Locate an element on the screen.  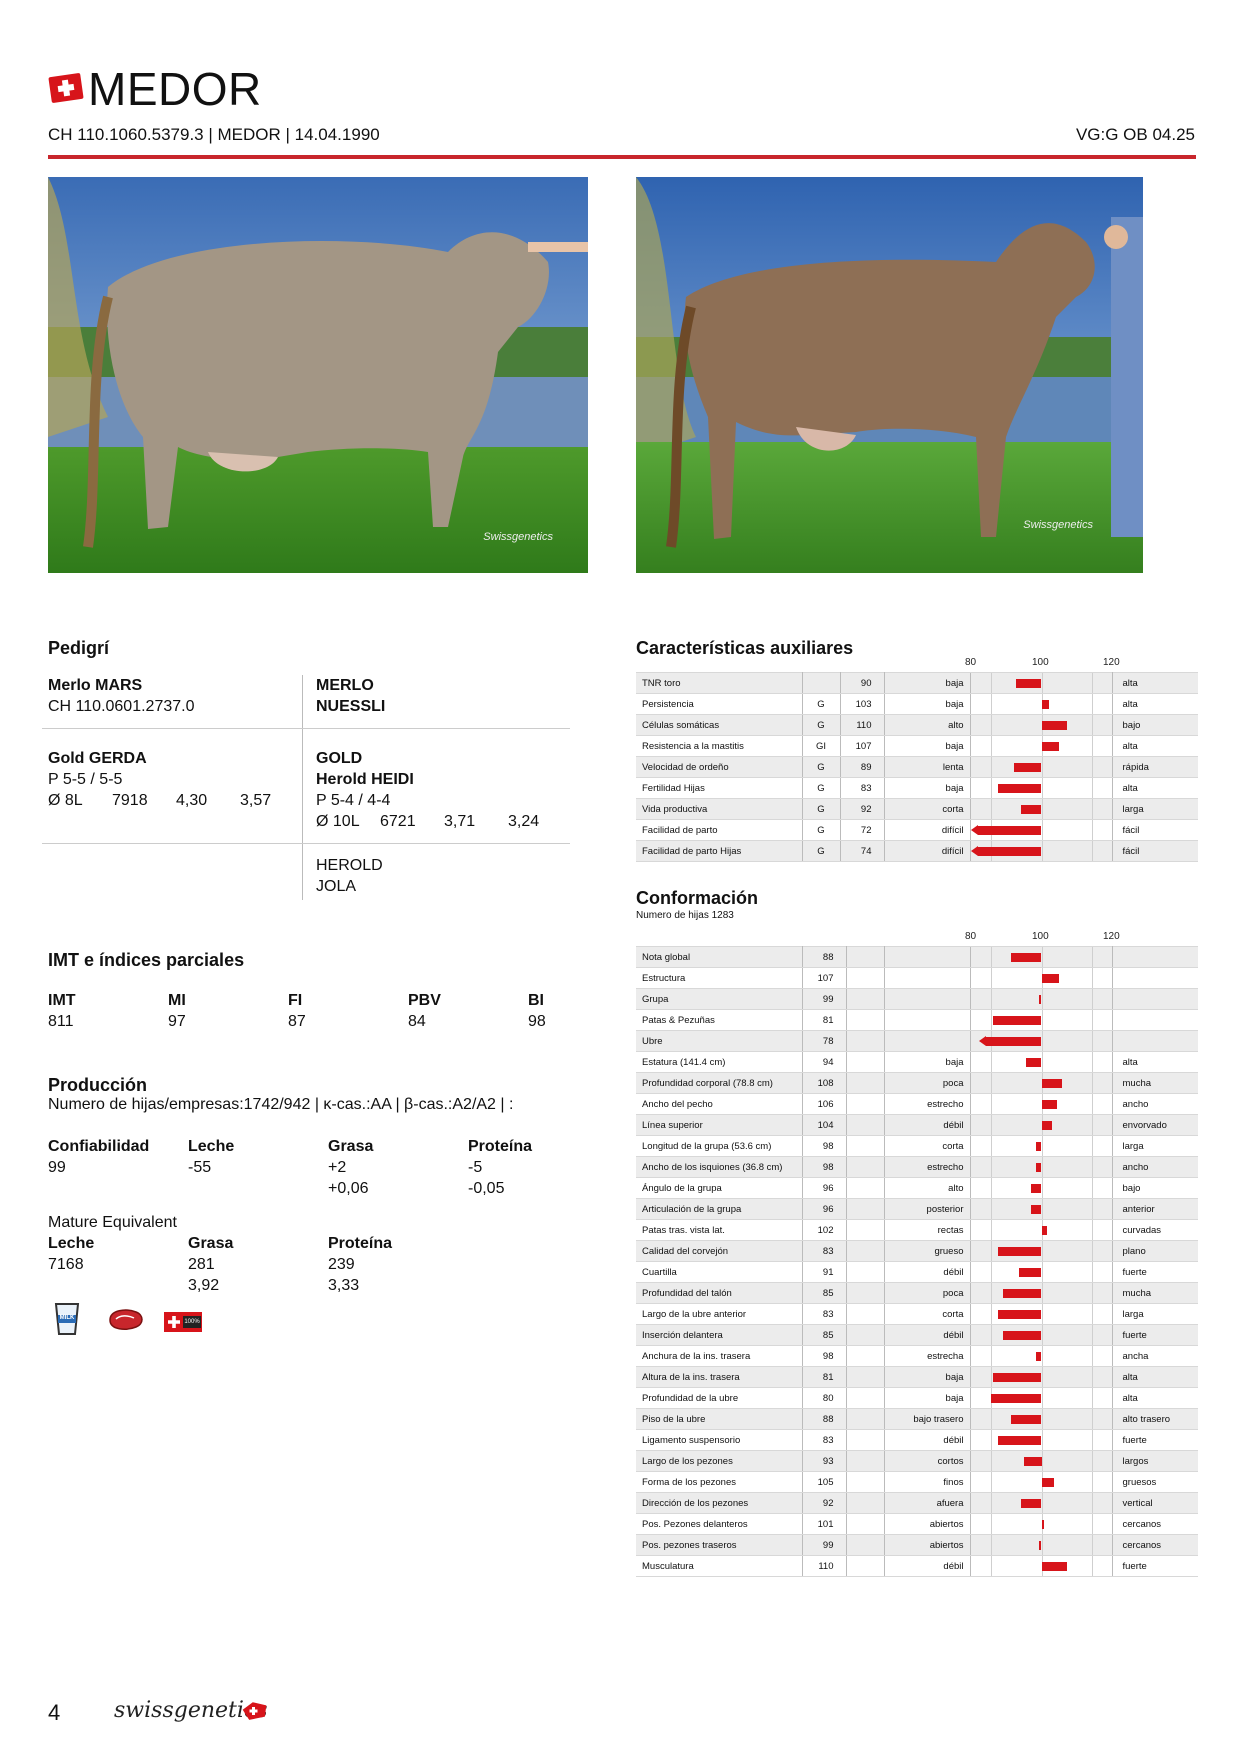
cow-photo-right: Swissgenetics is located at coordinates (889, 375).